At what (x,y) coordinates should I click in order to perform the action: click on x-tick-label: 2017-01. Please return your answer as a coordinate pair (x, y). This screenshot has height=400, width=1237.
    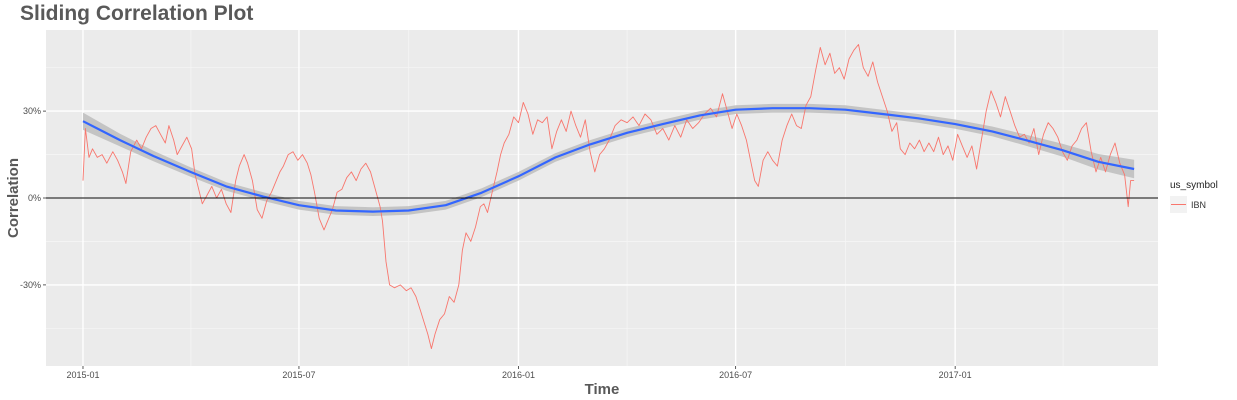
    Looking at the image, I should click on (955, 375).